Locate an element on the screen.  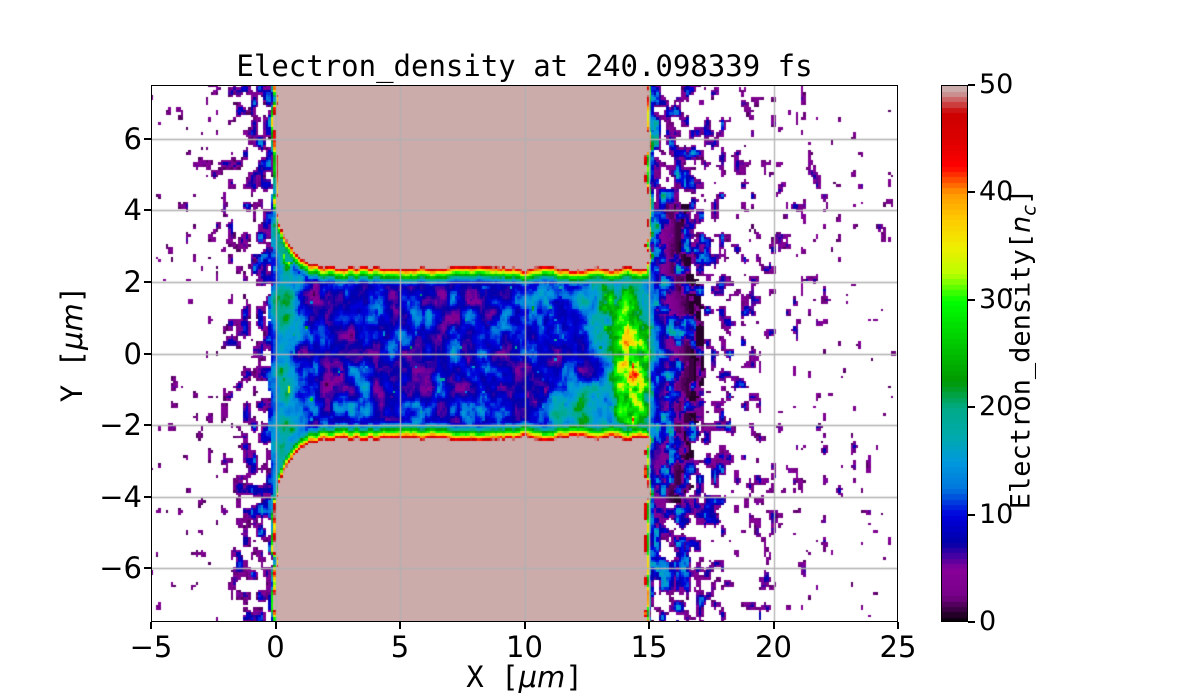
colorbar-gradient is located at coordinates (954, 353).